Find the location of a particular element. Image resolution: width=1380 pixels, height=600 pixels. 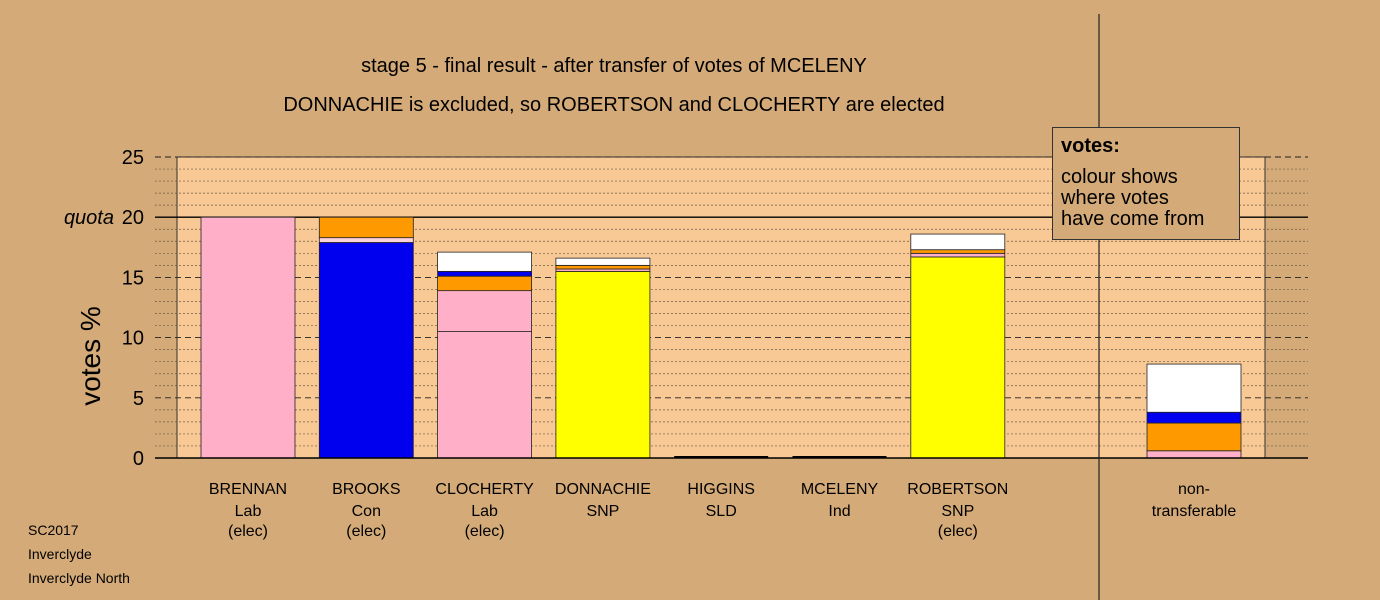

candidate-party-label: SLD is located at coordinates (721, 511).